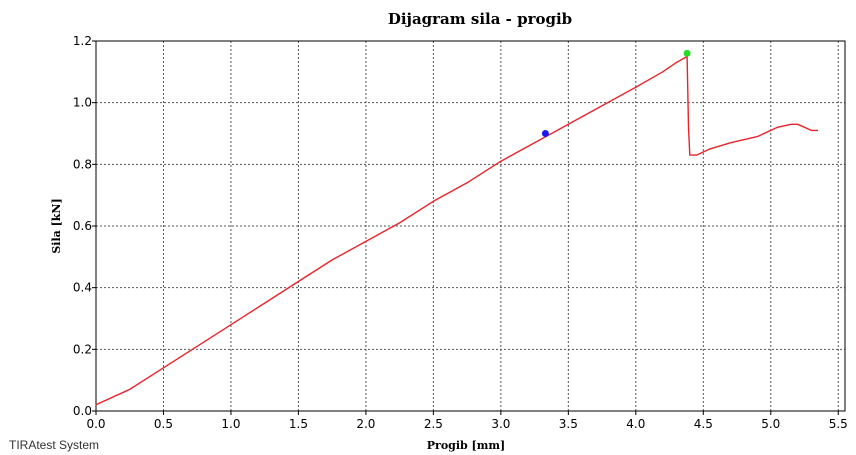 This screenshot has height=455, width=856. Describe the element at coordinates (230, 424) in the screenshot. I see `x-tick-label: 1.0` at that location.